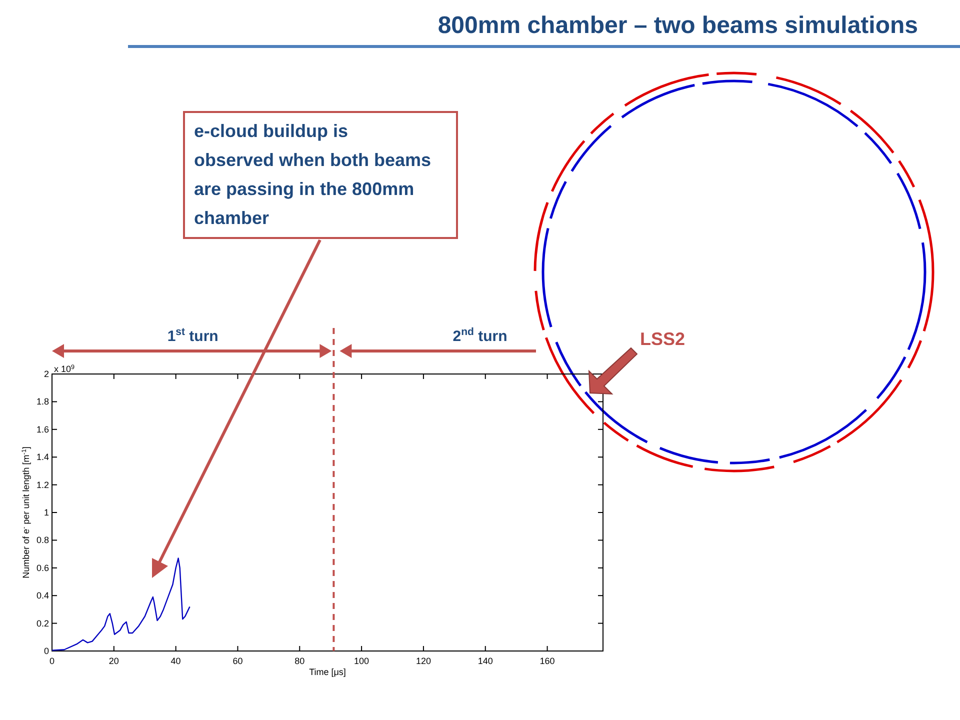 This screenshot has height=720, width=960. I want to click on text: 800mm chamber – two beams simulations, so click(678, 25).